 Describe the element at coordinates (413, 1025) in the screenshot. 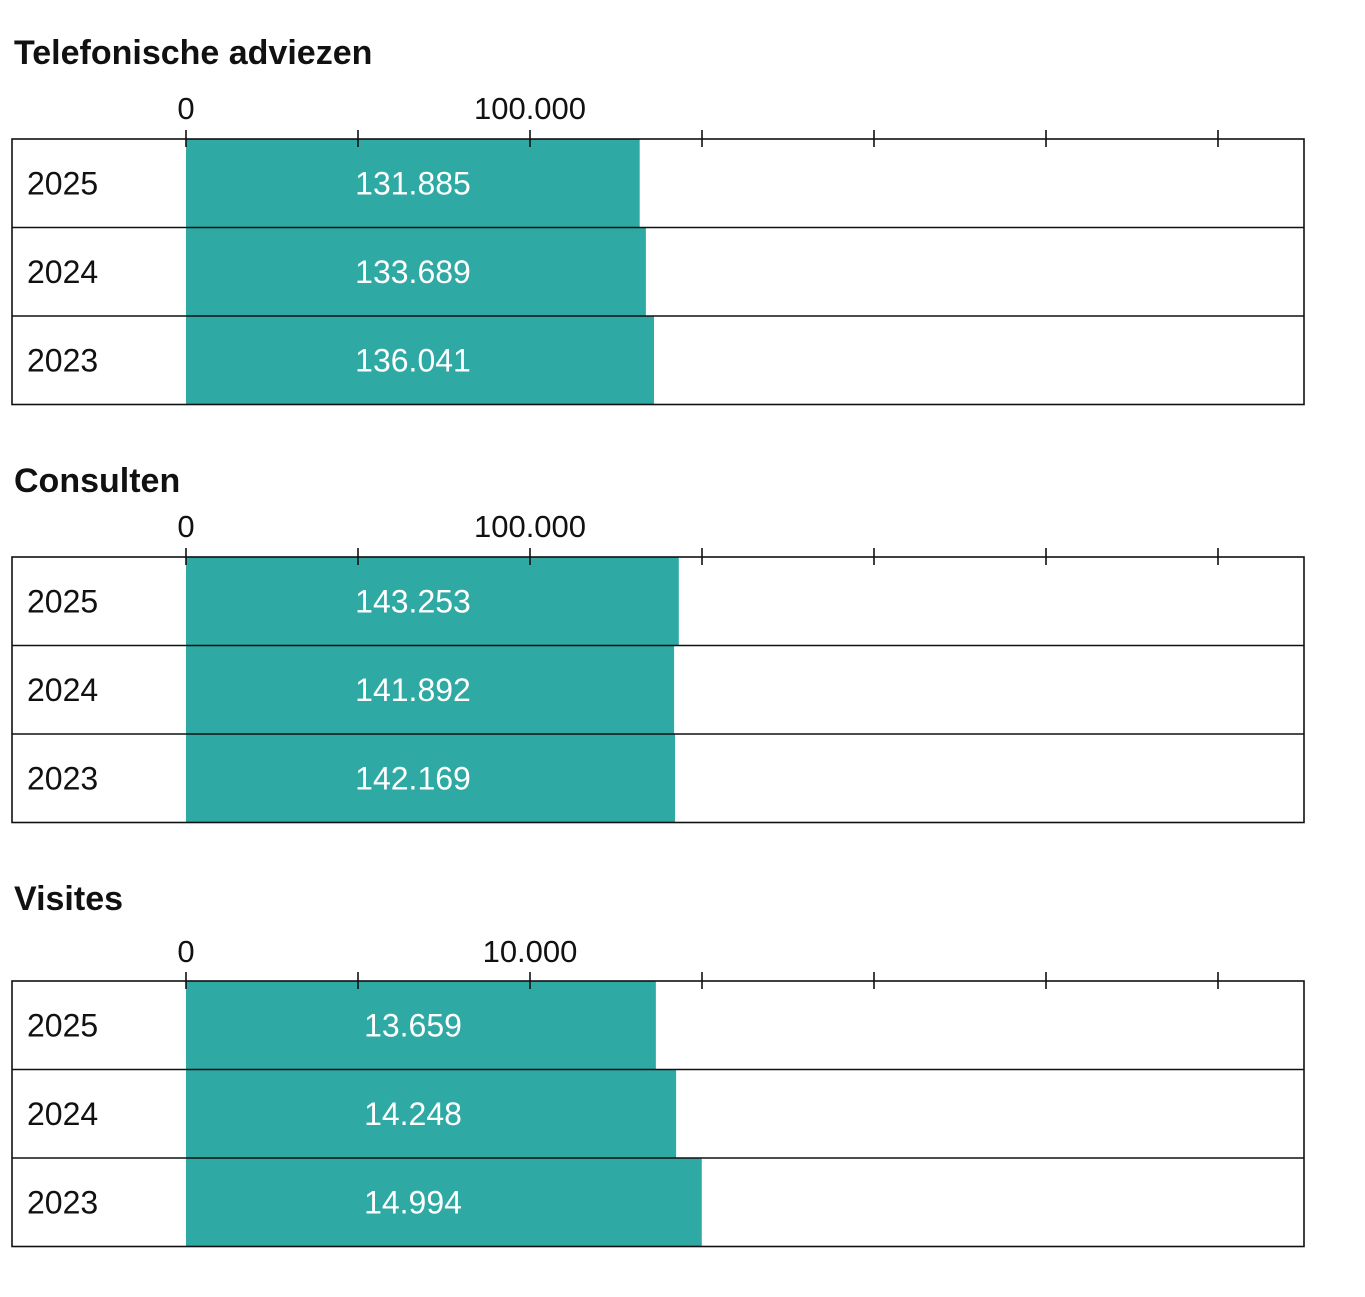

I see `data-label: 13.659` at that location.